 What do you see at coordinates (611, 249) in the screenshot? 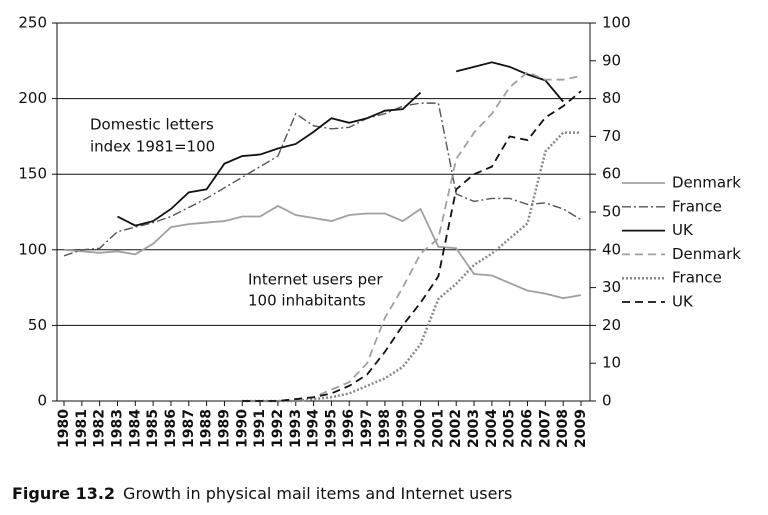
I see `y2-tick-label: 40` at bounding box center [611, 249].